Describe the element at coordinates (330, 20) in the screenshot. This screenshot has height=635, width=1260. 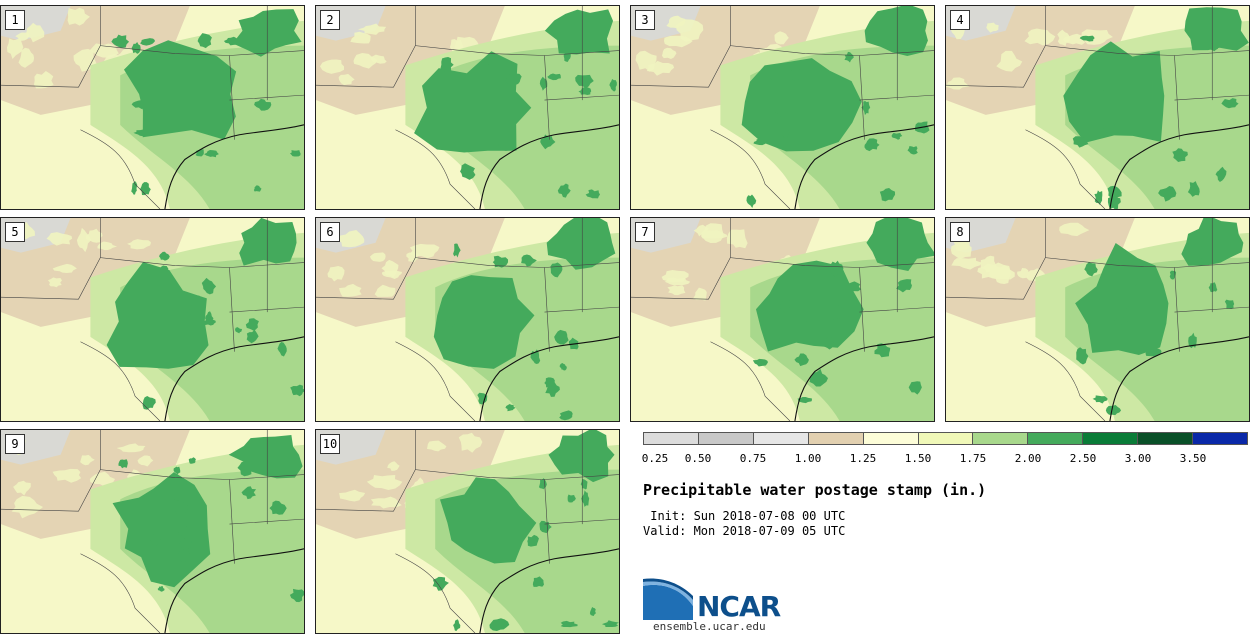
I see `stamp-number-label: 2` at that location.